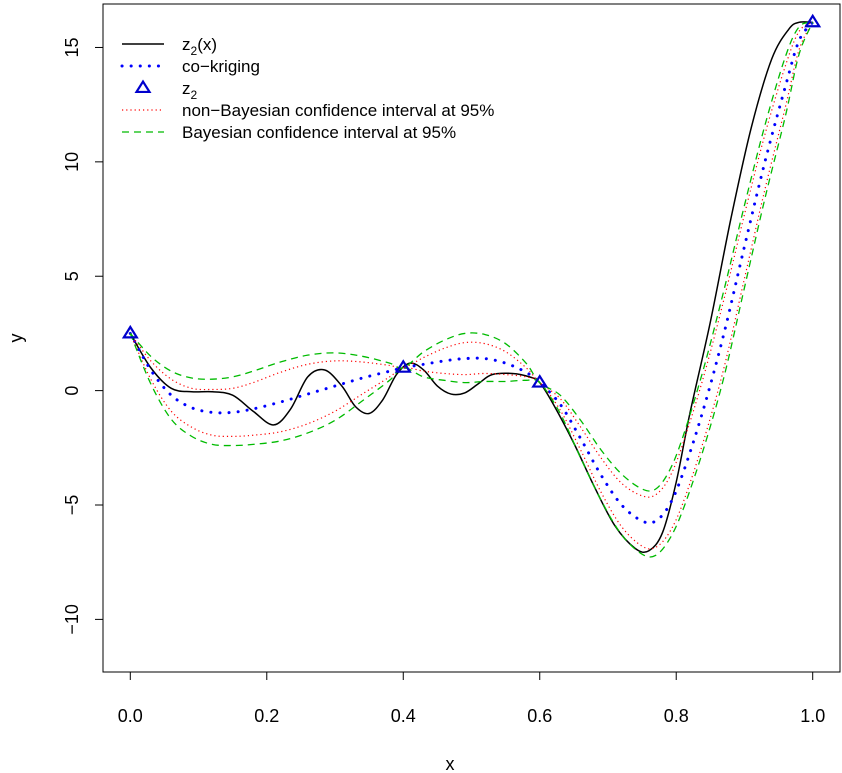 Image resolution: width=842 pixels, height=773 pixels. Describe the element at coordinates (190, 90) in the screenshot. I see `legend-label: z2` at that location.